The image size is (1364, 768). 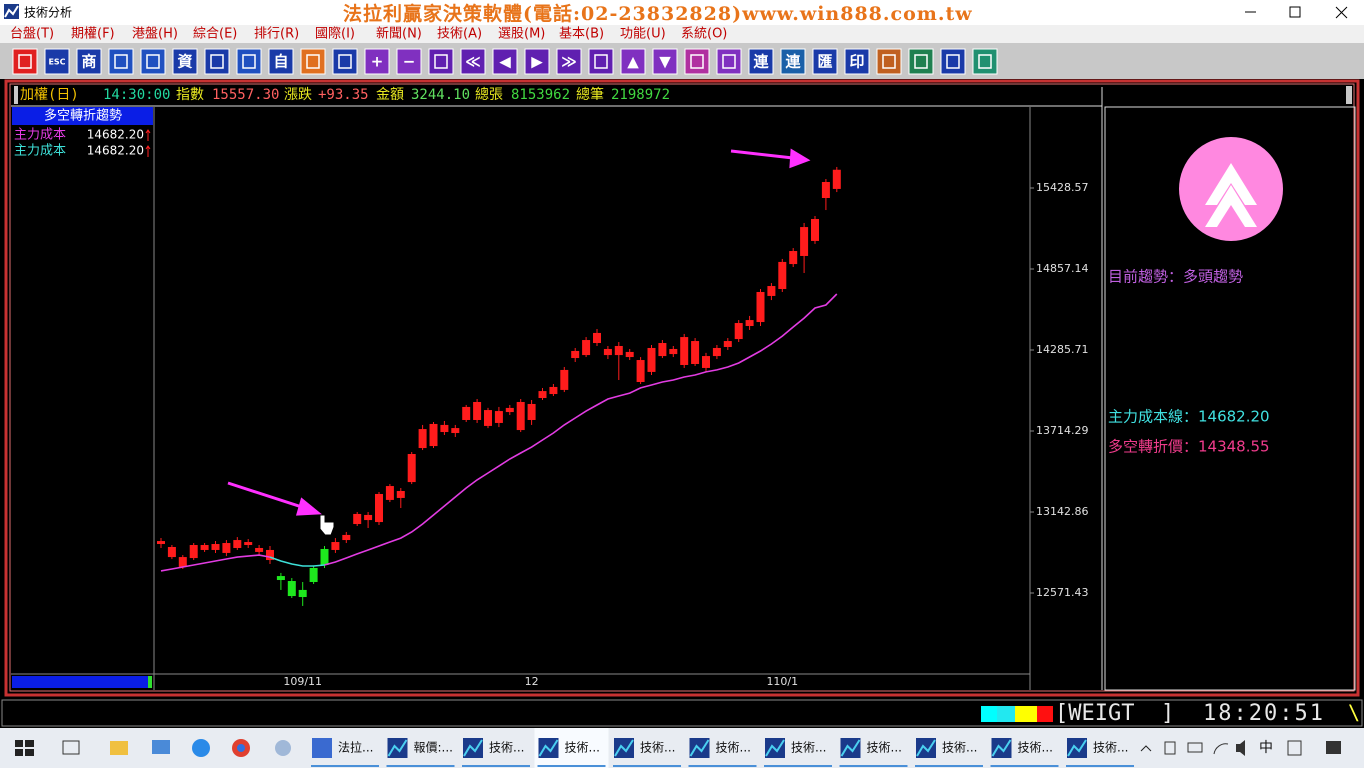 I want to click on toolbar-label: 資, so click(x=184, y=62).